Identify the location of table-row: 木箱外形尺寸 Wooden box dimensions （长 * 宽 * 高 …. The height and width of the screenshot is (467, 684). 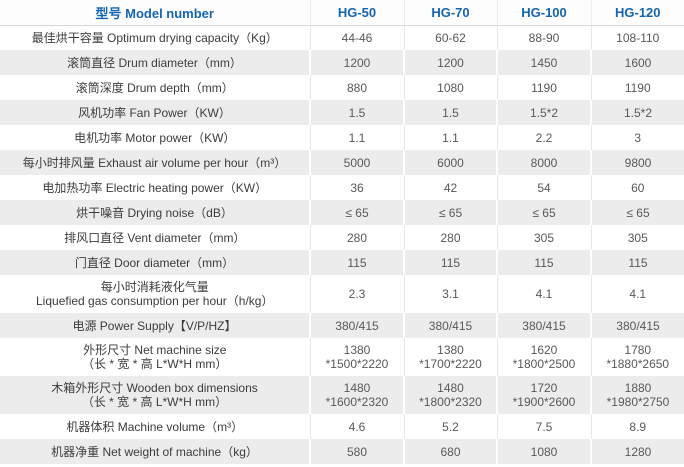
(342, 395).